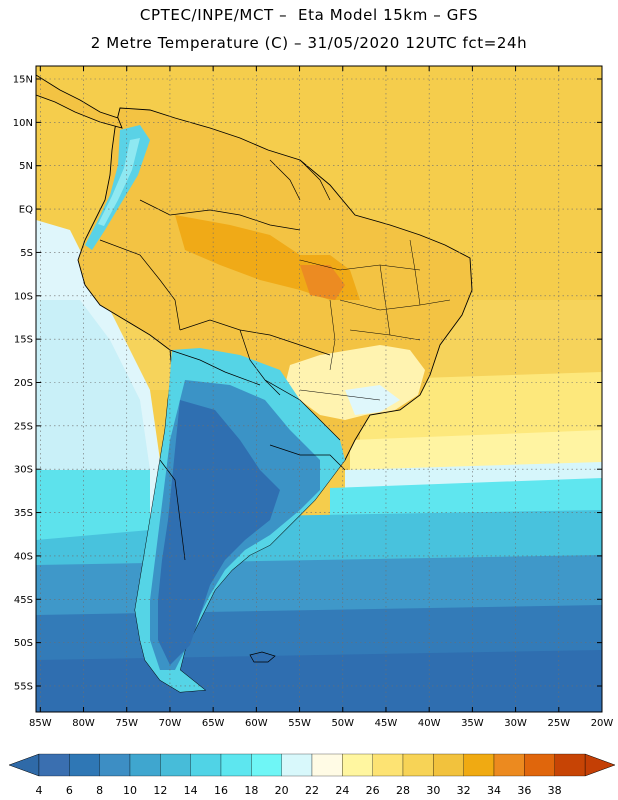 The width and height of the screenshot is (618, 800). Describe the element at coordinates (39, 790) in the screenshot. I see `colorbar-label: 4` at that location.